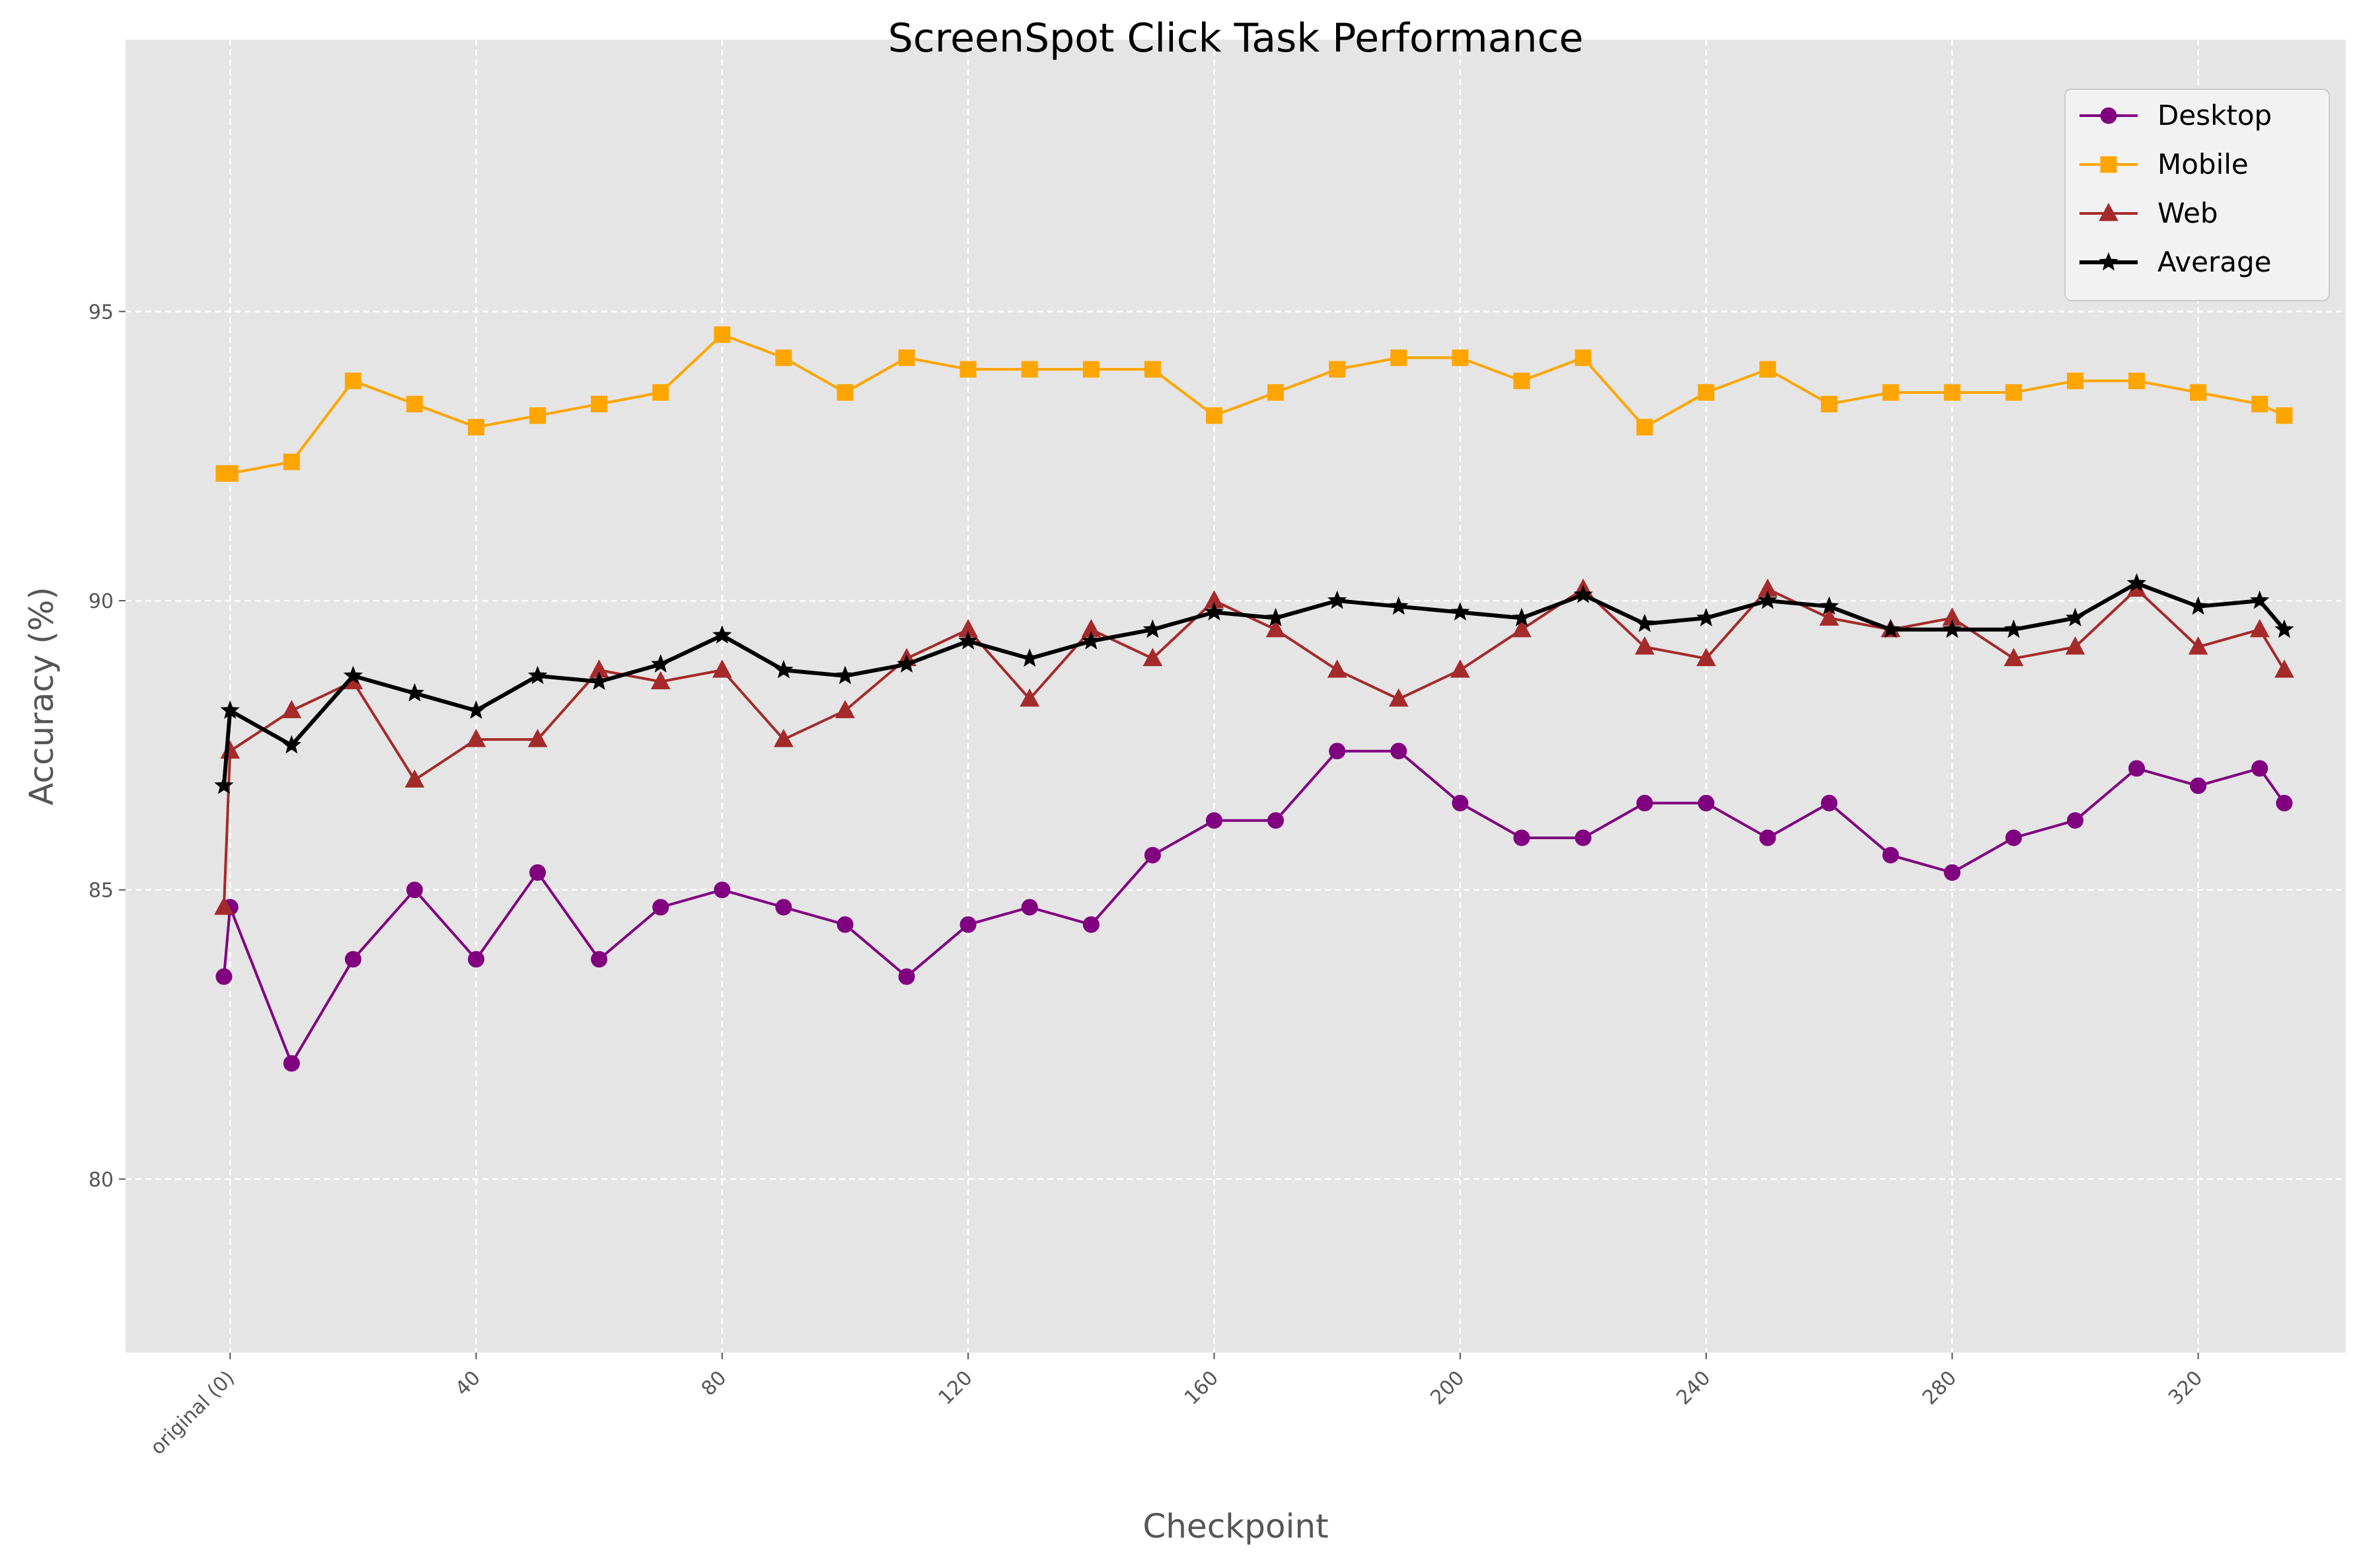 Image resolution: width=2359 pixels, height=1568 pixels. I want to click on y-tick-label: 80, so click(101, 1179).